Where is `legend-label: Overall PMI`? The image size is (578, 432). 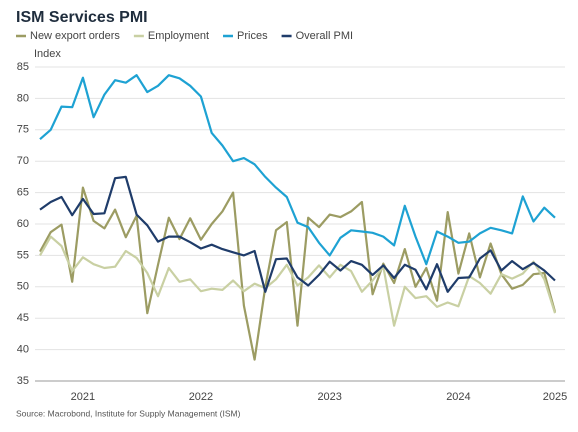
legend-label: Overall PMI is located at coordinates (324, 36).